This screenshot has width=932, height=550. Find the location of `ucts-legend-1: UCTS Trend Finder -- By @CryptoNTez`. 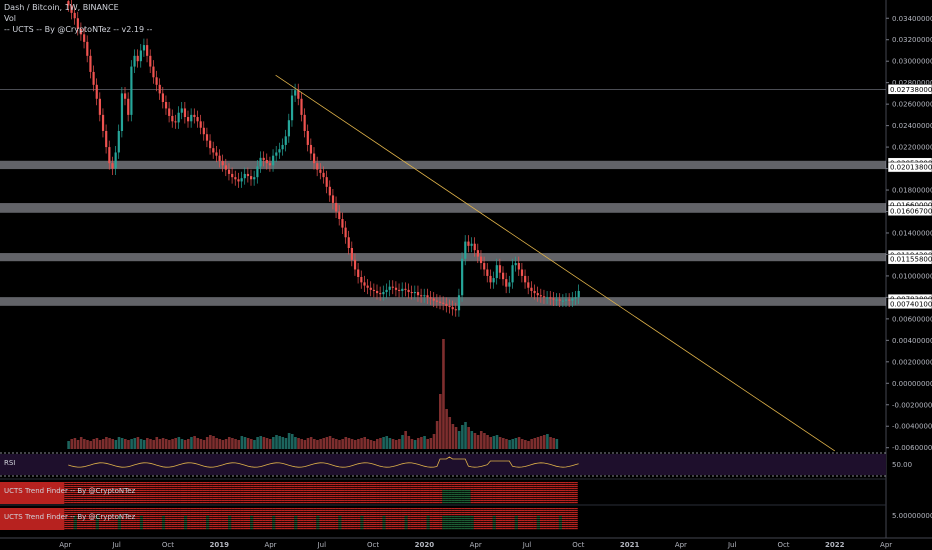

ucts-legend-1: UCTS Trend Finder -- By @CryptoNTez is located at coordinates (70, 491).